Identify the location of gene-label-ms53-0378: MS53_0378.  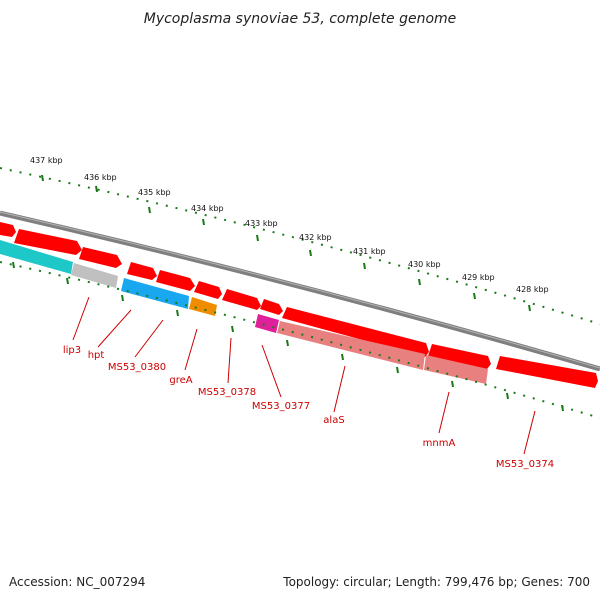
(227, 392).